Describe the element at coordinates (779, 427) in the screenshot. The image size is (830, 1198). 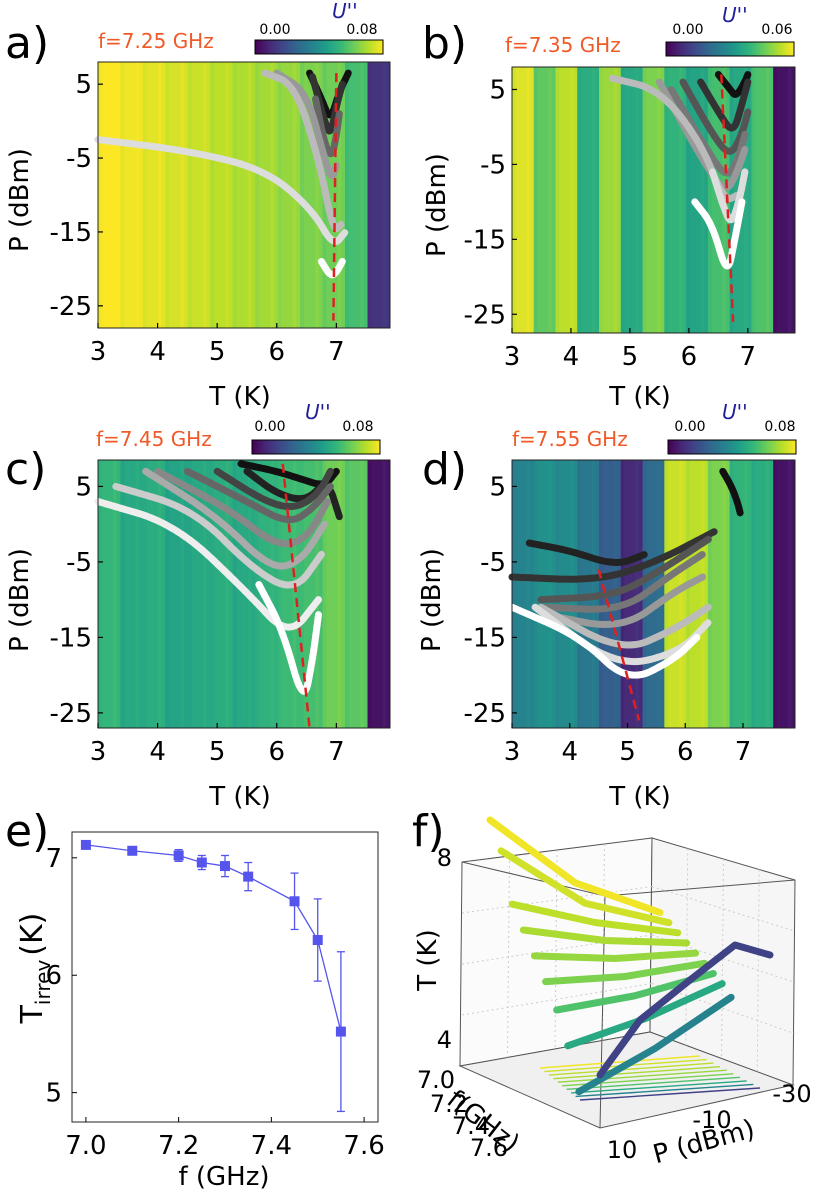
I see `colorbar-max-d: 0.08` at that location.